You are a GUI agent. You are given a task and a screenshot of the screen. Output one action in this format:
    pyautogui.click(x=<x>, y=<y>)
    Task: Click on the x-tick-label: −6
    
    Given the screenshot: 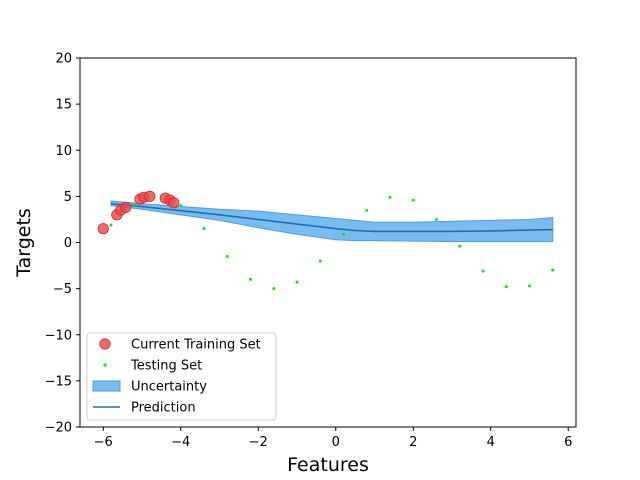 What is the action you would take?
    pyautogui.click(x=103, y=442)
    